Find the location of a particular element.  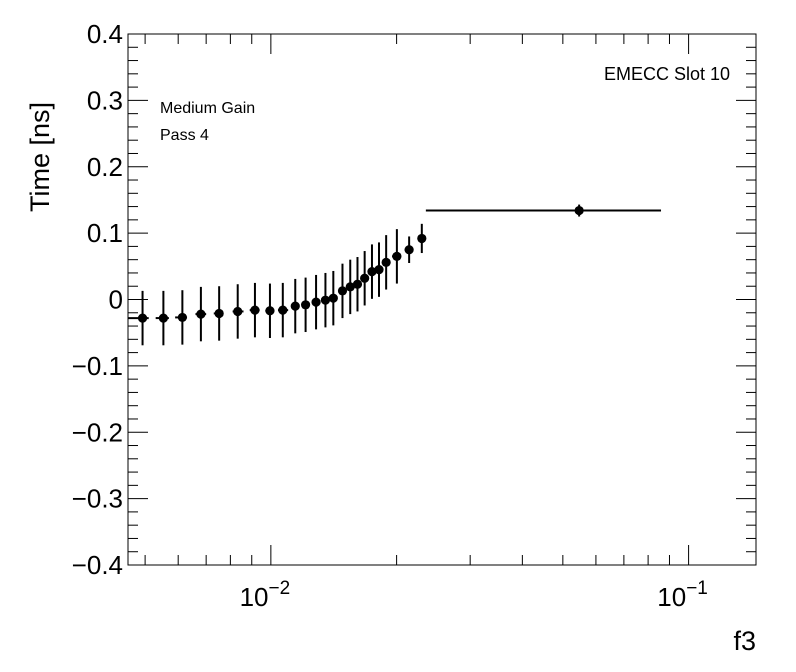

y-tick-label: 0.3 is located at coordinates (105, 100).